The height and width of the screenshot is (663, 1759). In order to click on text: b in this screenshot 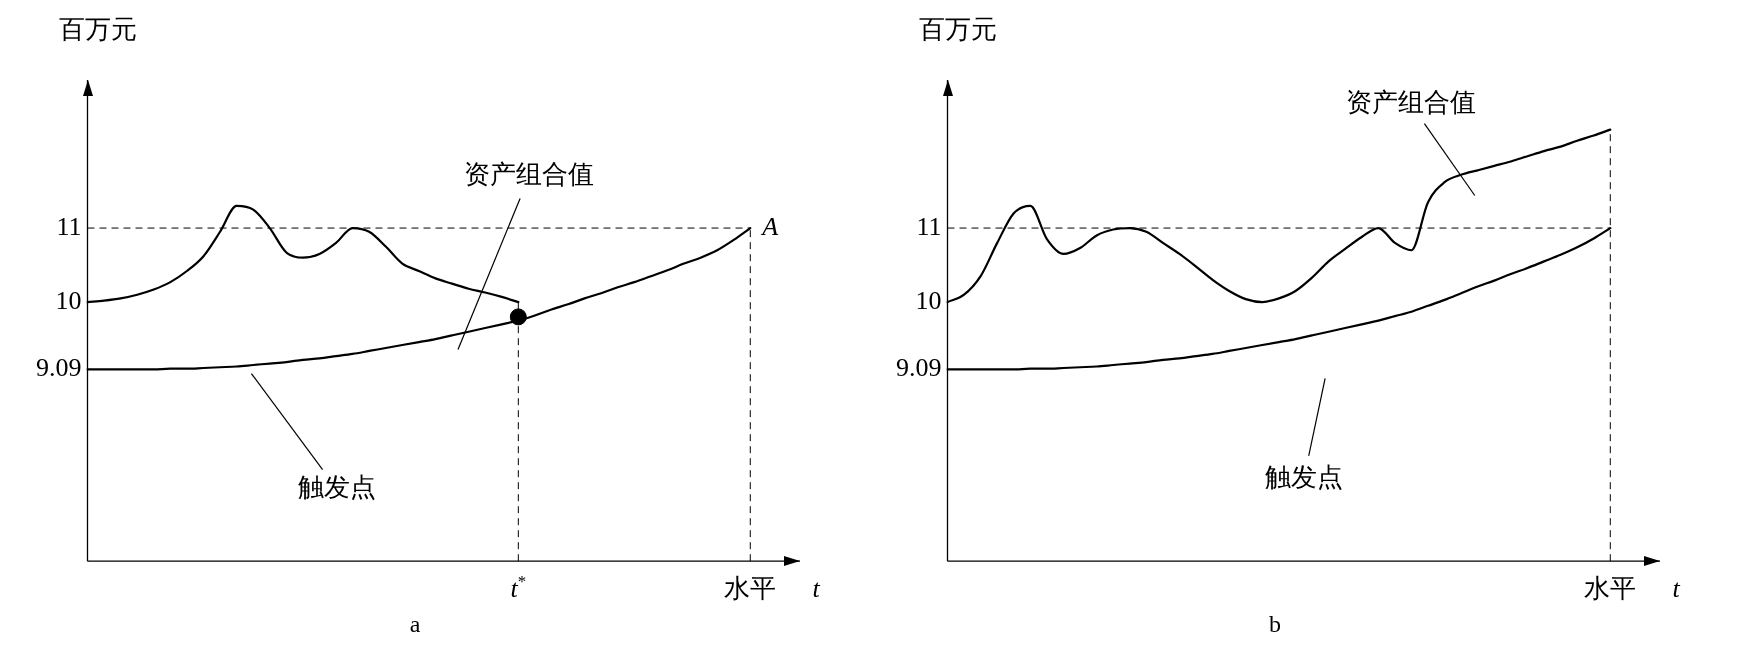, I will do `click(1275, 623)`.